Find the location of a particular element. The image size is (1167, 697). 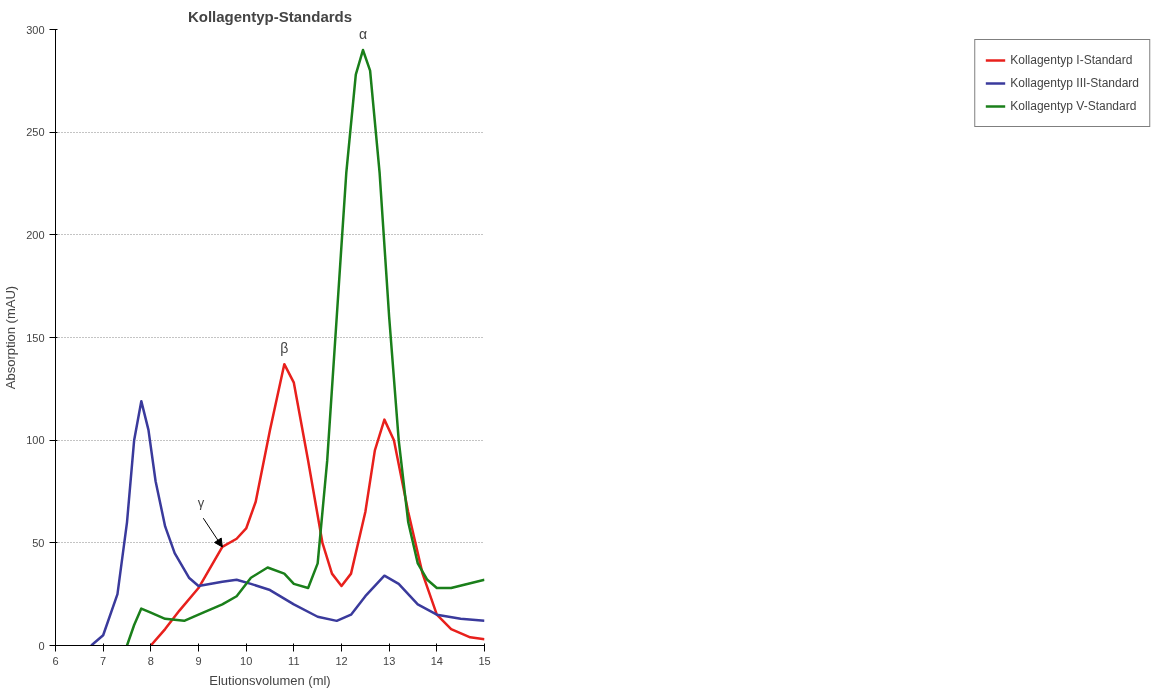

annotation: β is located at coordinates (284, 348).